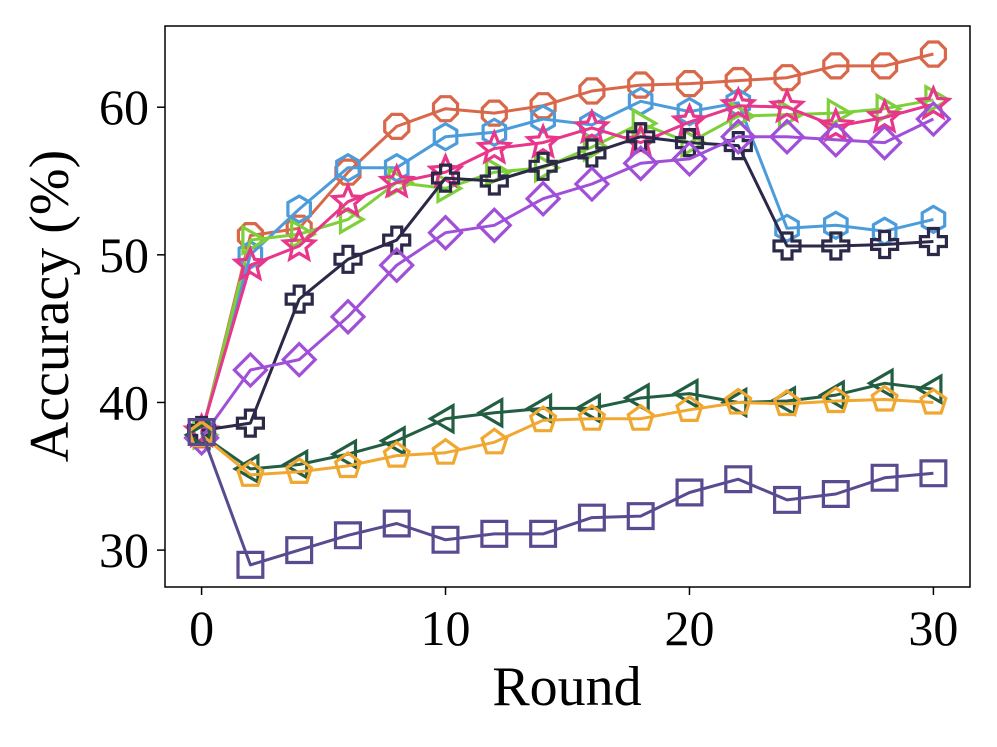 The height and width of the screenshot is (747, 997). I want to click on y-tick-label: 40, so click(124, 402).